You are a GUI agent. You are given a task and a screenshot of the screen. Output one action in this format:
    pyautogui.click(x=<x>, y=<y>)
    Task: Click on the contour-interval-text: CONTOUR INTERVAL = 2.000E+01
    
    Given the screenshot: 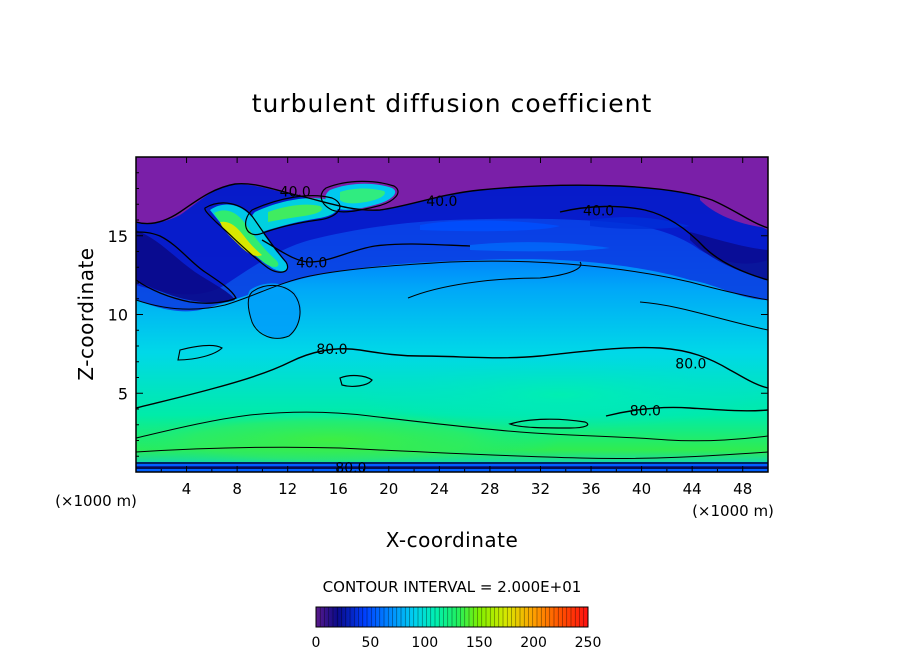 What is the action you would take?
    pyautogui.click(x=452, y=587)
    